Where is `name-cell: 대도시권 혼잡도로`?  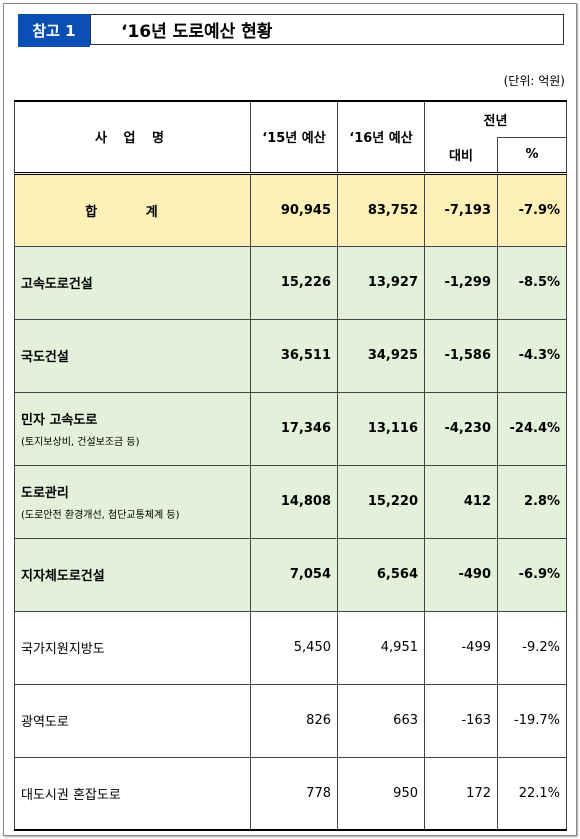
name-cell: 대도시권 혼잡도로 is located at coordinates (132, 793).